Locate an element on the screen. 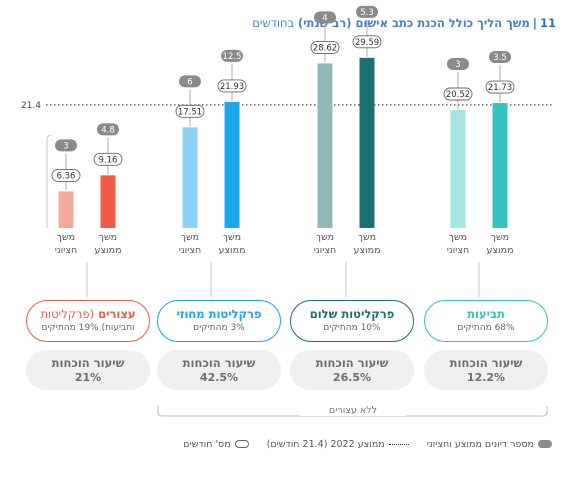 This screenshot has width=574, height=485. cases-label-detainees-mean: 4.8 is located at coordinates (108, 130).